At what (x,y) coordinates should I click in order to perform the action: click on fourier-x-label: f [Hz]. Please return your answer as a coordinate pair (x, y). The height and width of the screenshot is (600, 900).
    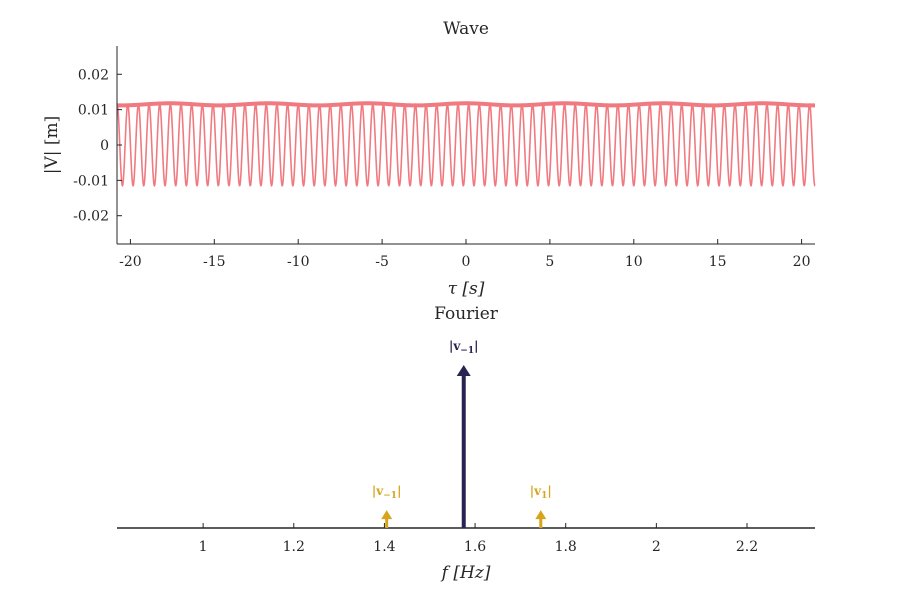
    Looking at the image, I should click on (465, 573).